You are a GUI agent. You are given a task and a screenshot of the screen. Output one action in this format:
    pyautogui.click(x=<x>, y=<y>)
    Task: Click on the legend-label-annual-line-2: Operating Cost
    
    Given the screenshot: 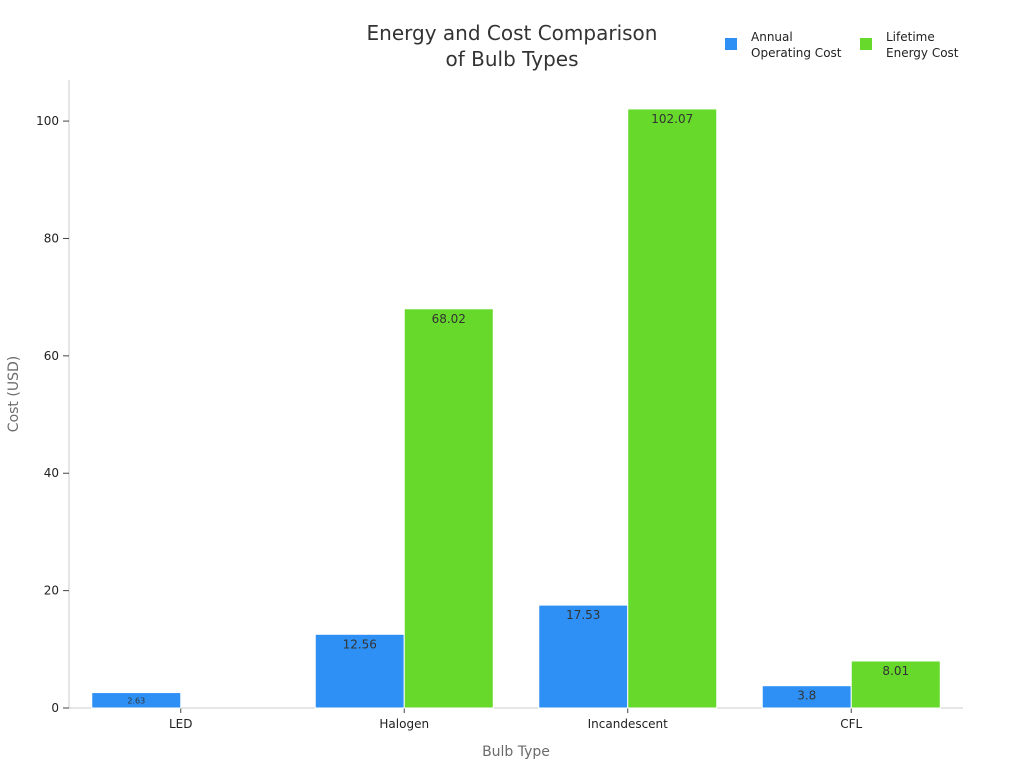 What is the action you would take?
    pyautogui.click(x=796, y=53)
    